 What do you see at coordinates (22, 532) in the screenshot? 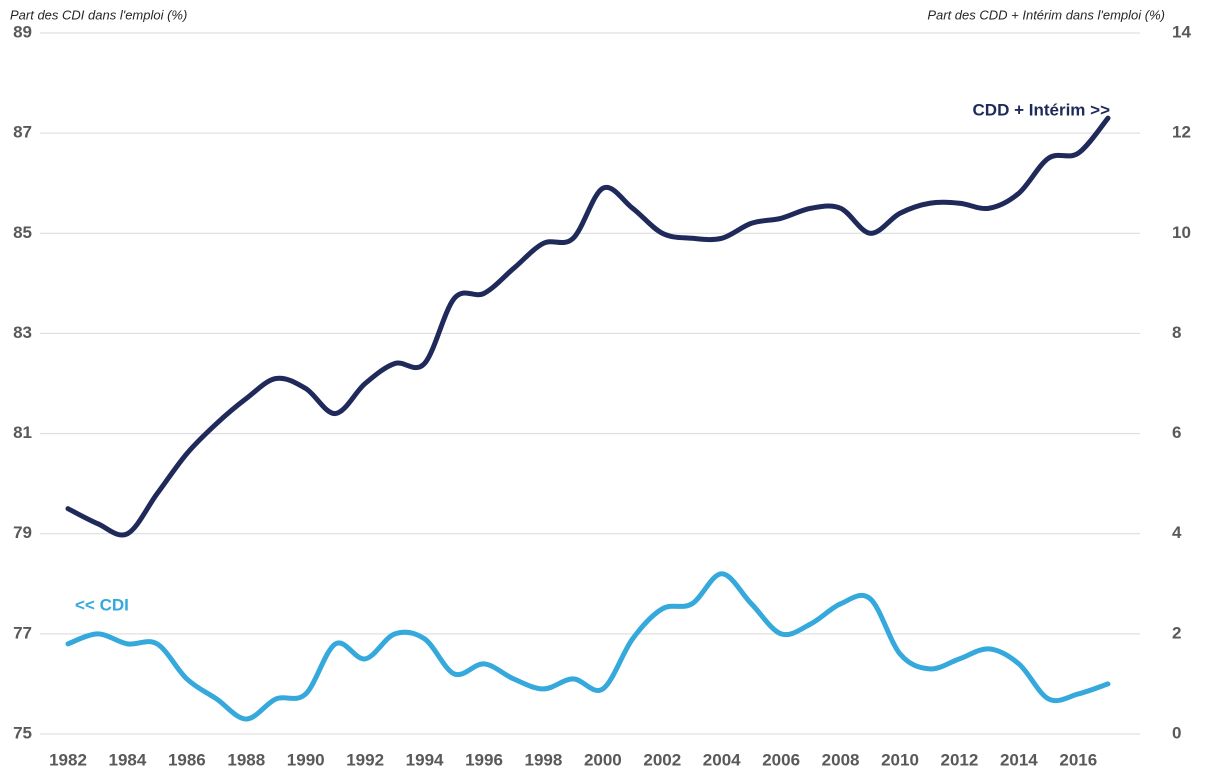
I see `y-tick-label: 79` at bounding box center [22, 532].